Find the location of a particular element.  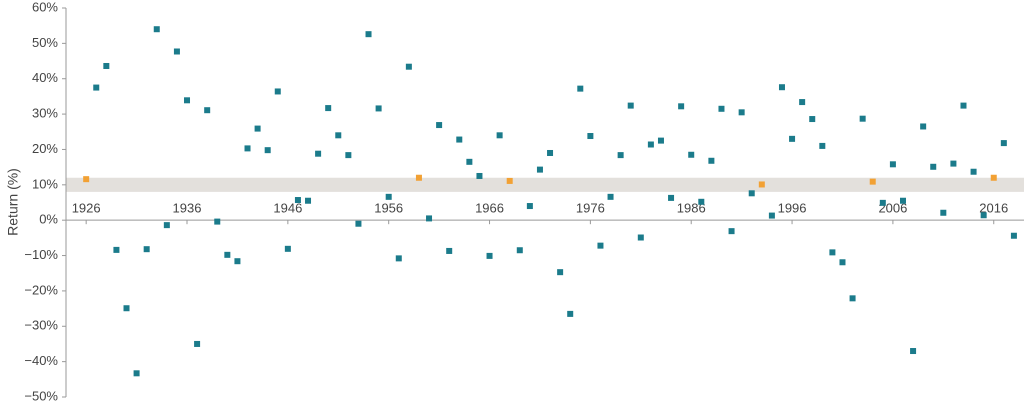

y-tick-label: 0% is located at coordinates (48, 219).